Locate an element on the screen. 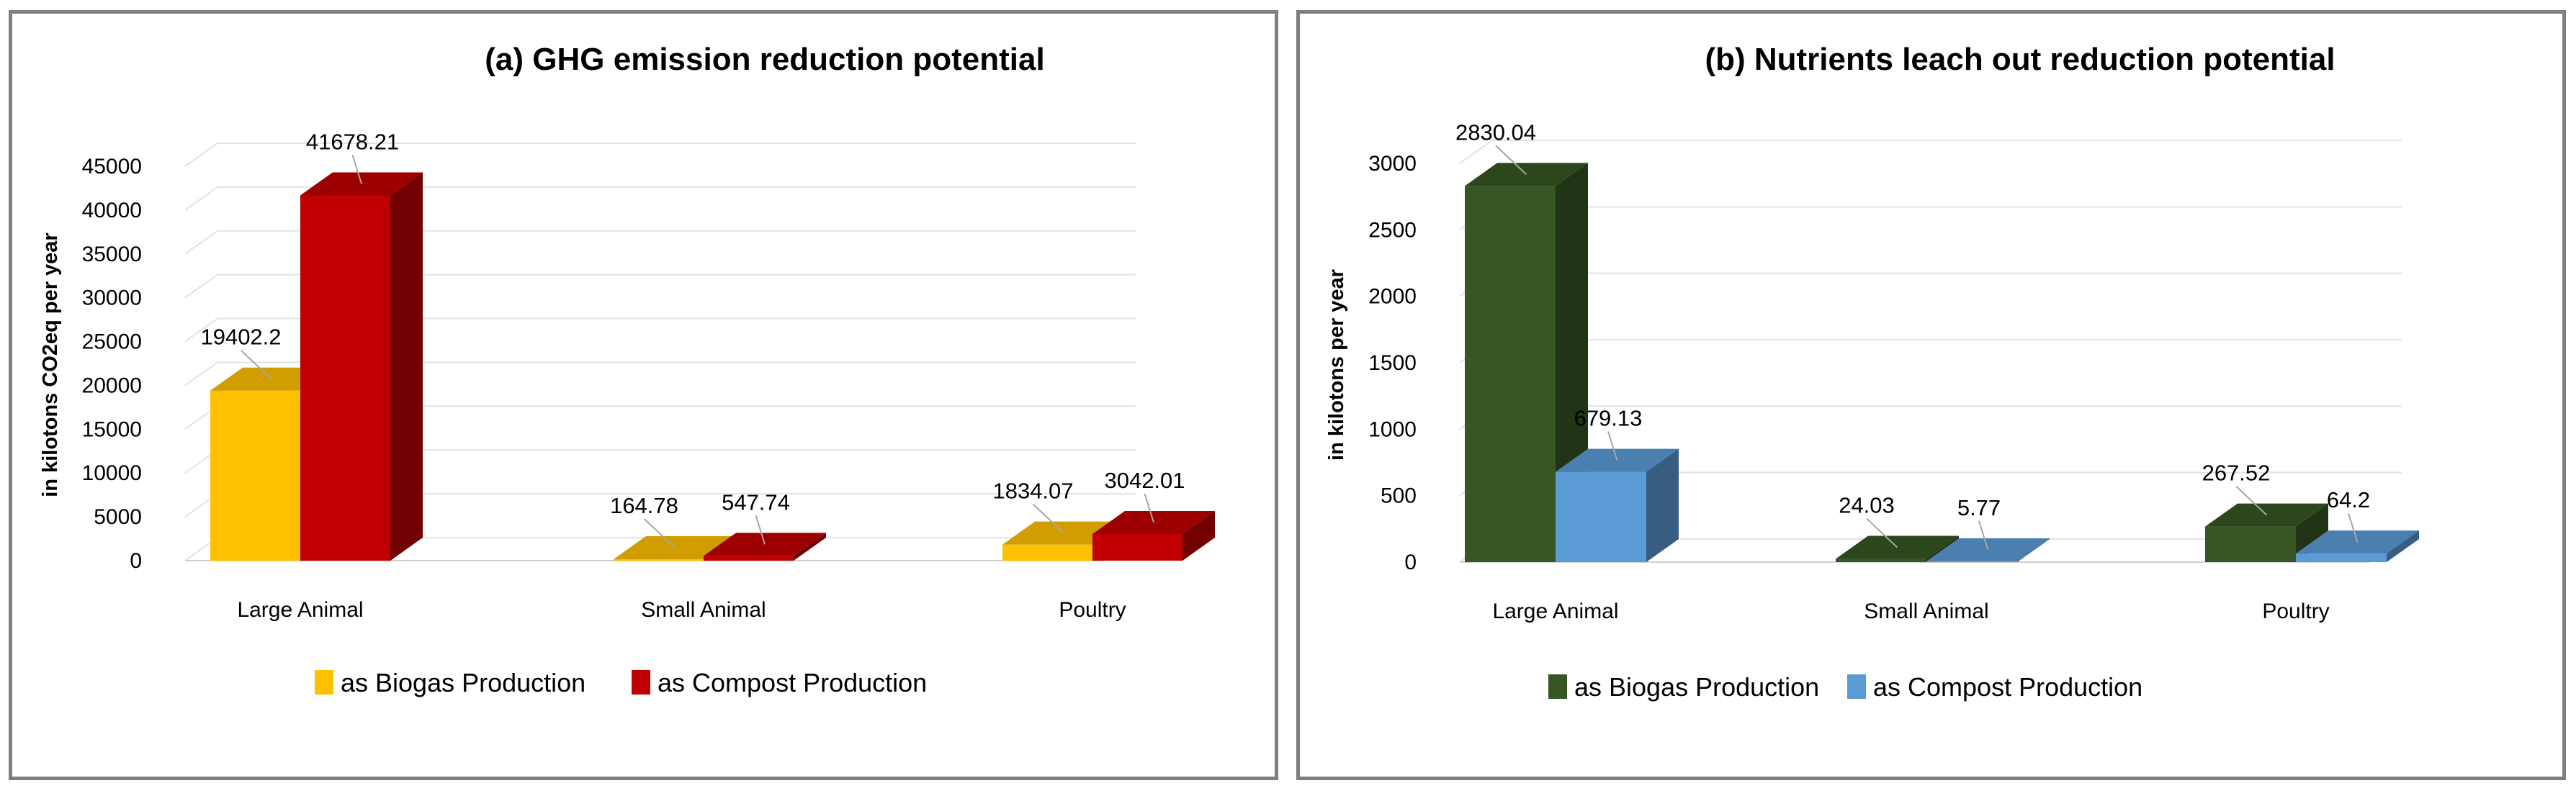 This screenshot has width=2576, height=796. y-axis-label: in kilotons CO2eq per year is located at coordinates (50, 364).